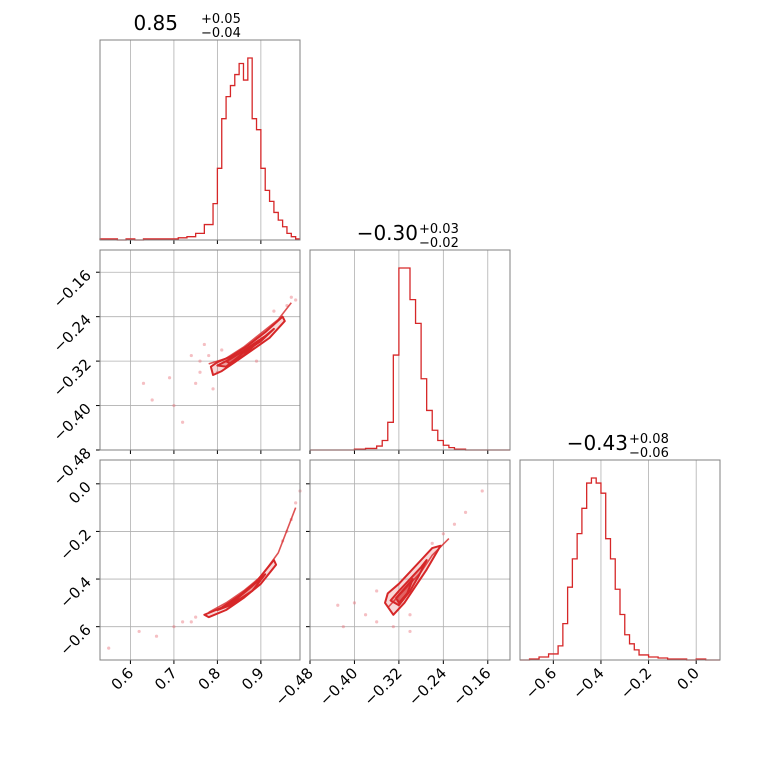  What do you see at coordinates (221, 19) in the screenshot?
I see `title-0-err-plus: +0.05` at bounding box center [221, 19].